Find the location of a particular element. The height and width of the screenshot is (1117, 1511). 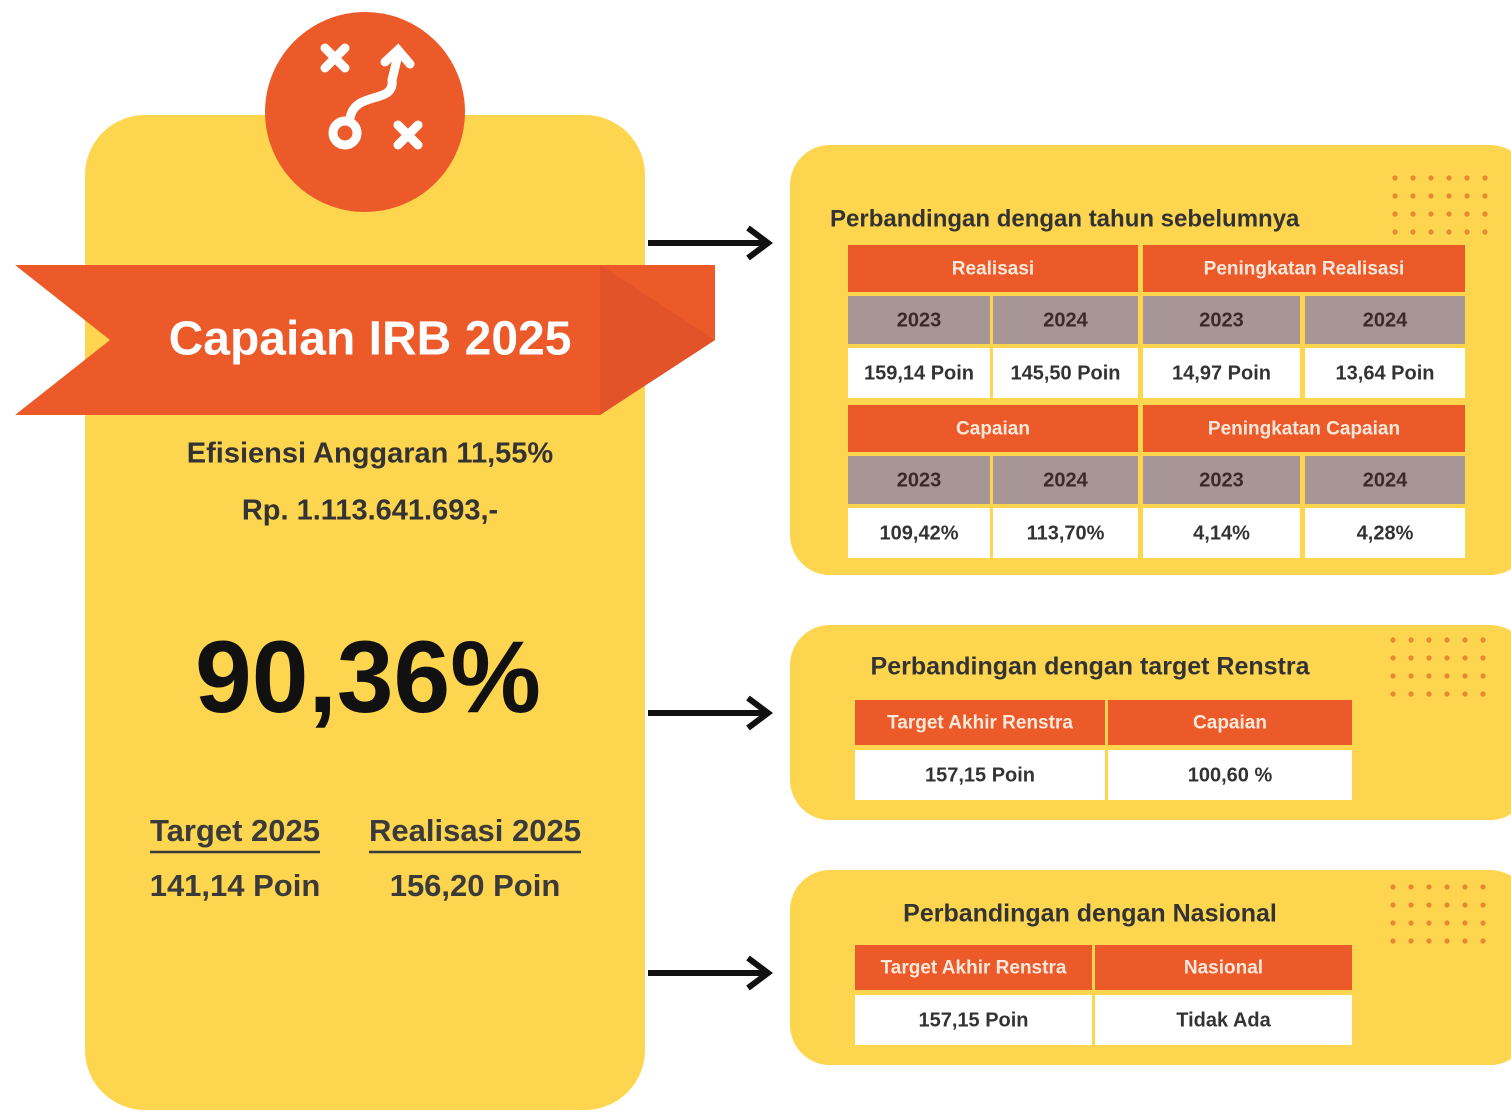

panel-title: Perbandingan dengan target Renstra is located at coordinates (1091, 667).